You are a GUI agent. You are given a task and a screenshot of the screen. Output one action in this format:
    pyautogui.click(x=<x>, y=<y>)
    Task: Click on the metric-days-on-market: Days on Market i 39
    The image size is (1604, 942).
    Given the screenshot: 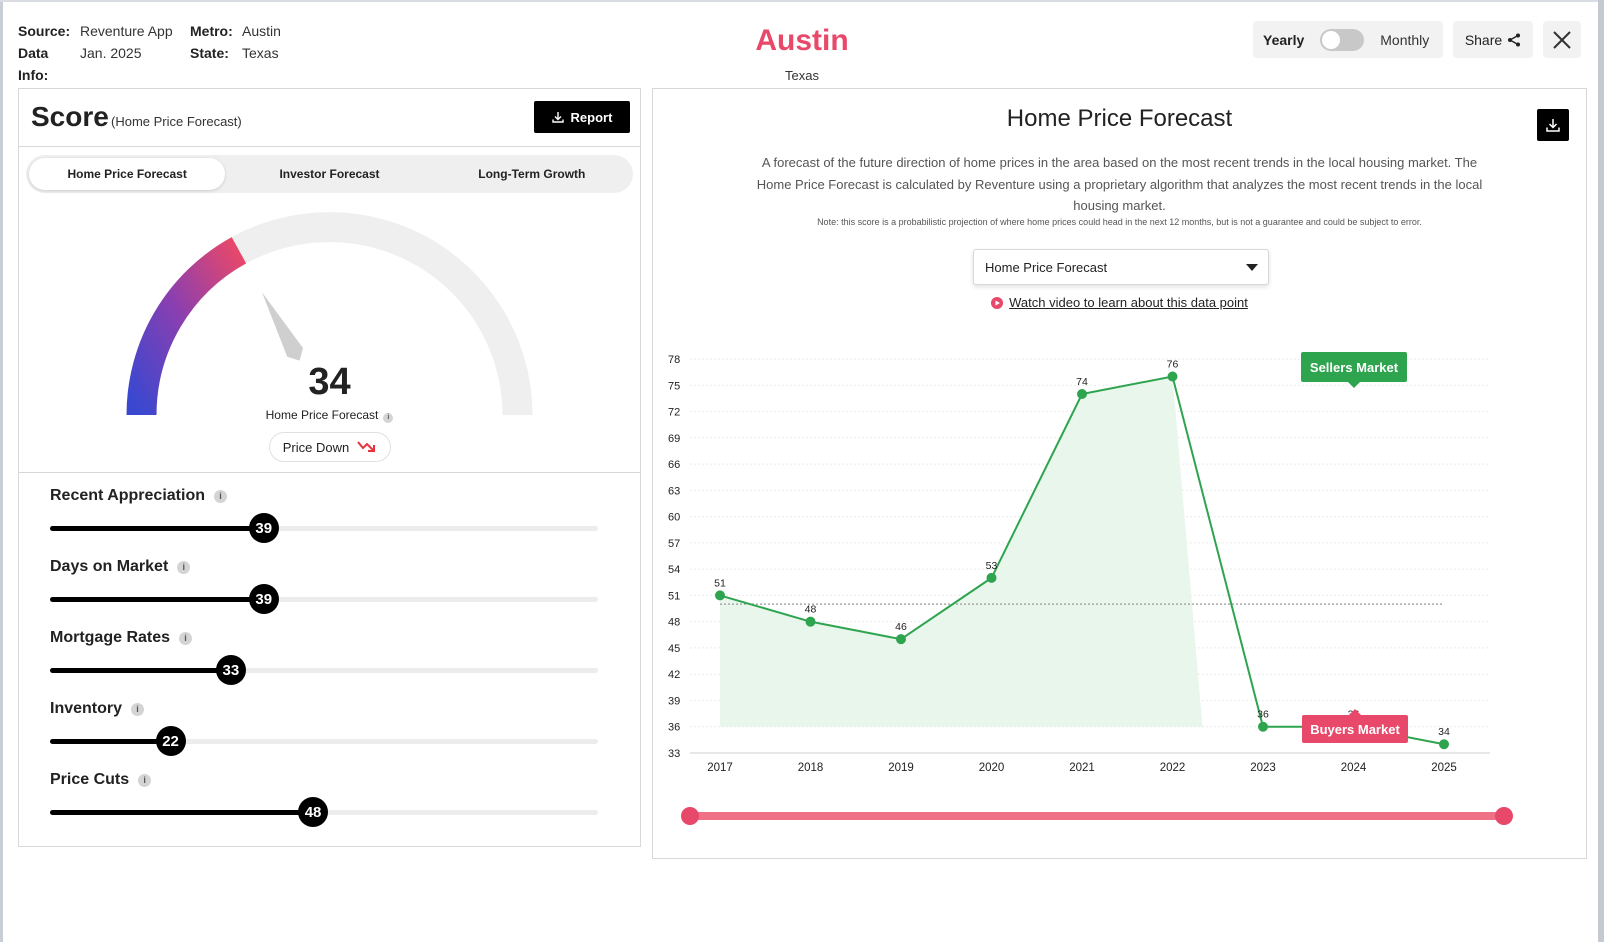 What is the action you would take?
    pyautogui.click(x=330, y=579)
    